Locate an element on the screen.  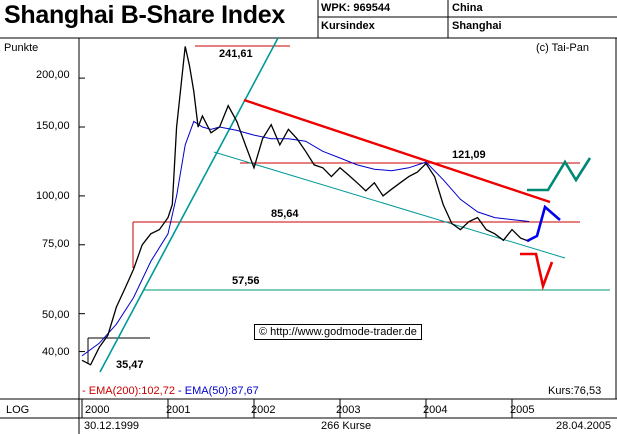
copyright-label: (c) Tai-Pan is located at coordinates (562, 48).